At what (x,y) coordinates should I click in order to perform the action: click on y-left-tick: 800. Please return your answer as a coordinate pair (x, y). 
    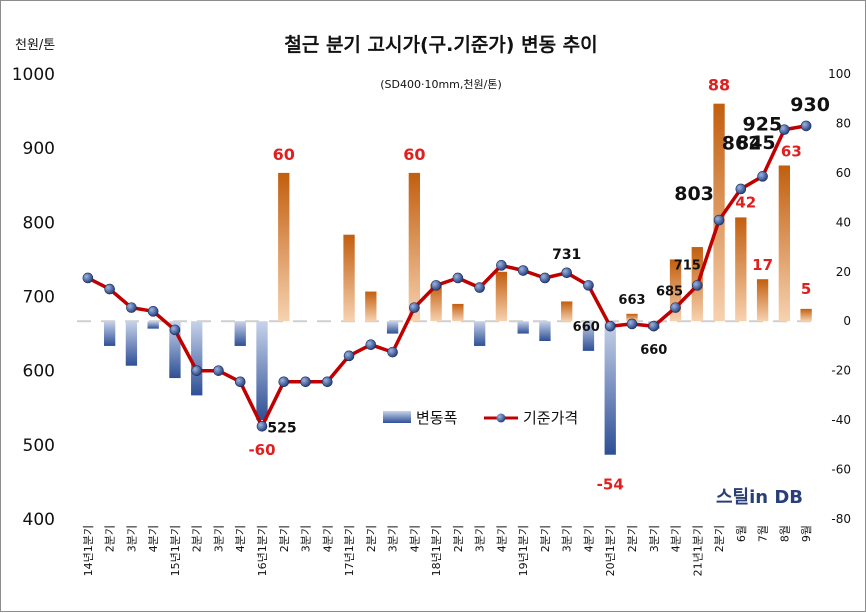
    Looking at the image, I should click on (39, 223).